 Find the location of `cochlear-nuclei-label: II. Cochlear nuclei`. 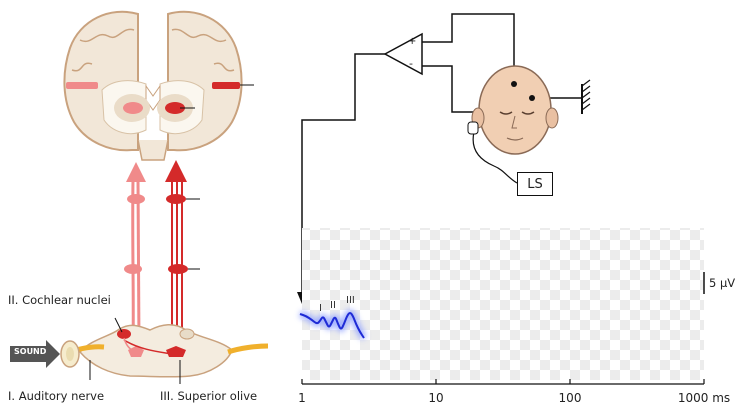

cochlear-nuclei-label: II. Cochlear nuclei is located at coordinates (59, 300).